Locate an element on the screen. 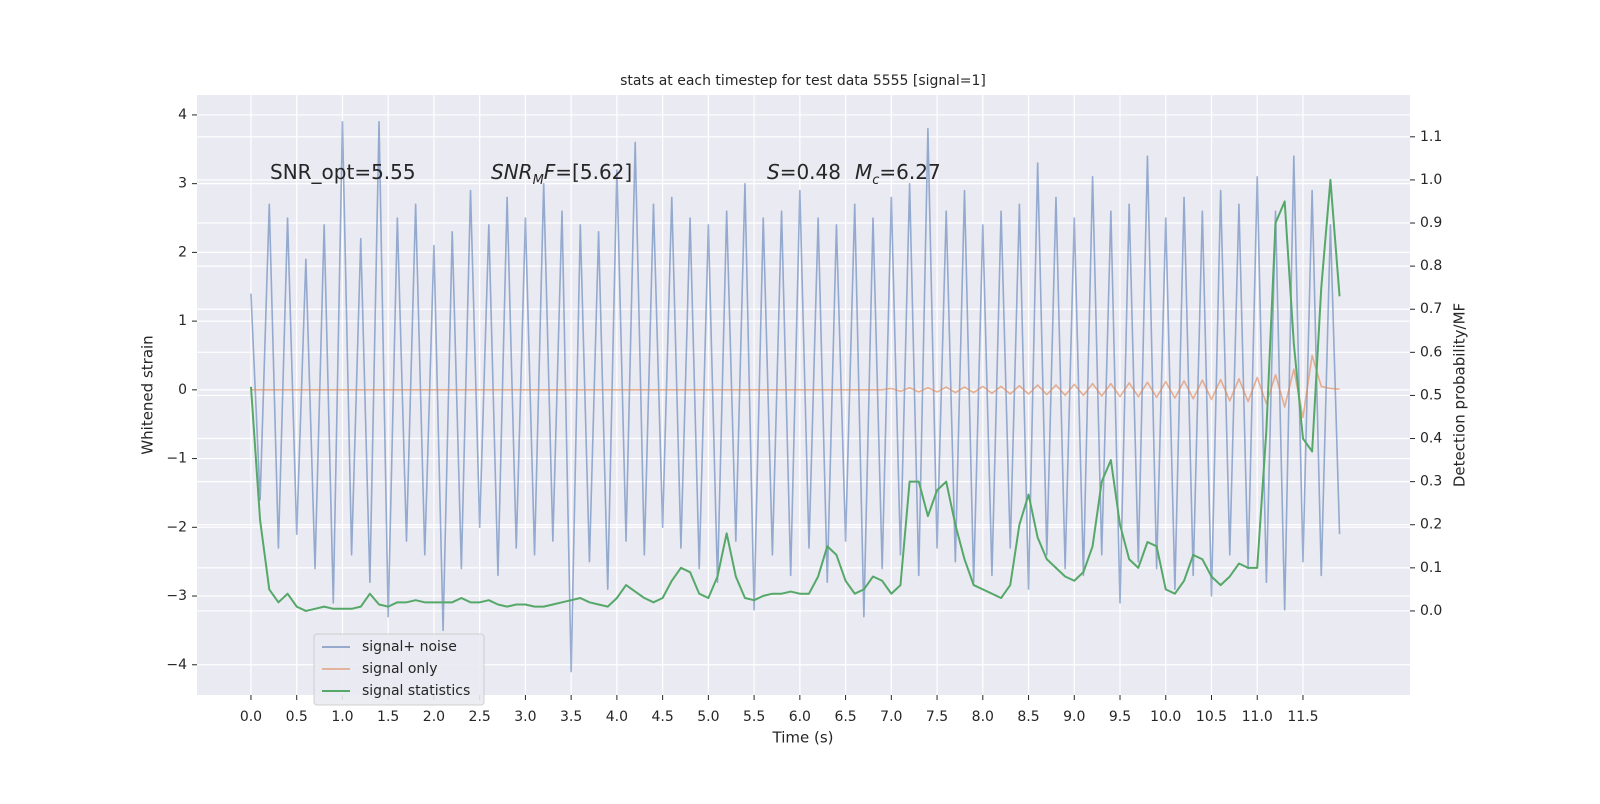 This screenshot has height=804, width=1600. x-tick-label: 3.0 is located at coordinates (525, 717).